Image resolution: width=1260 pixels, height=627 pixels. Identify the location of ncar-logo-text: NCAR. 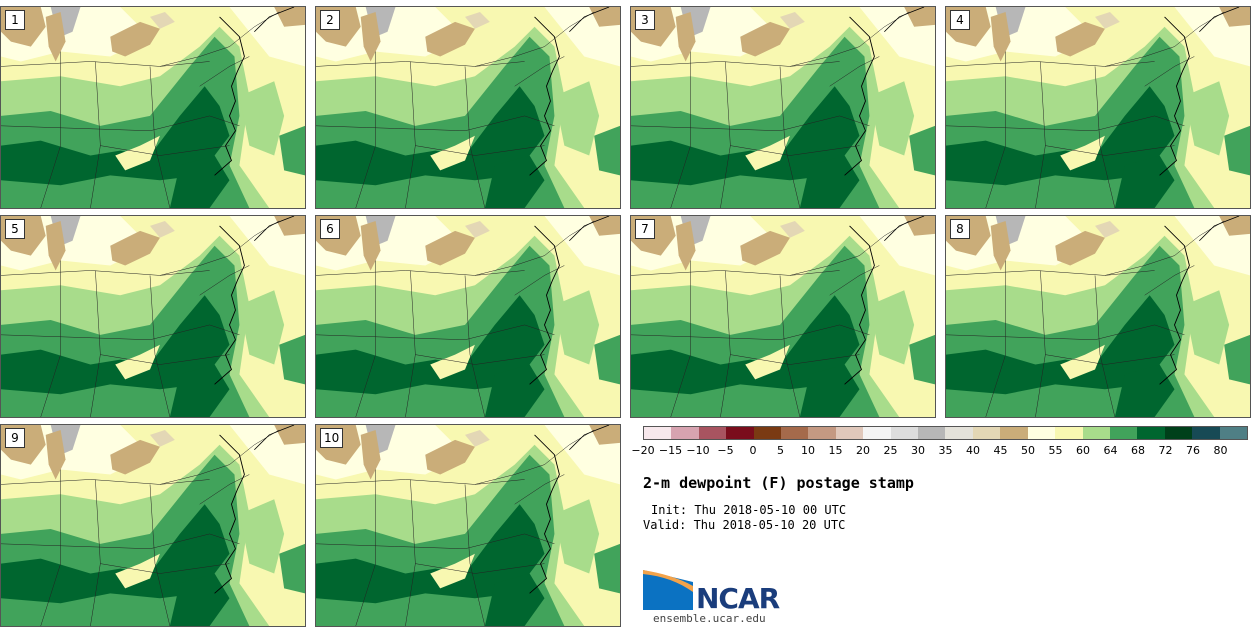
(738, 598).